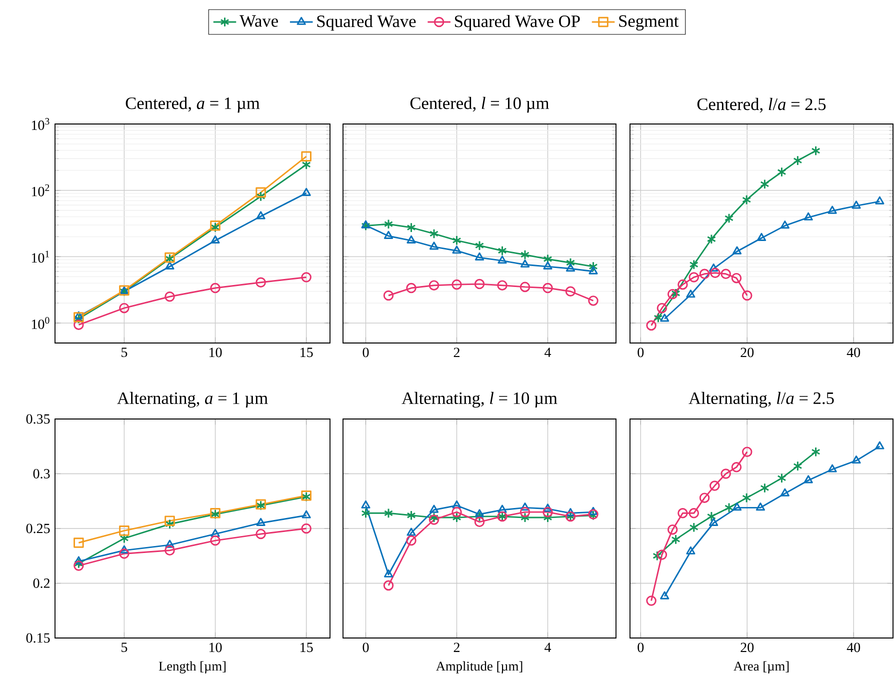 This screenshot has height=693, width=894. I want to click on y-tick-label: 0.25, so click(38, 529).